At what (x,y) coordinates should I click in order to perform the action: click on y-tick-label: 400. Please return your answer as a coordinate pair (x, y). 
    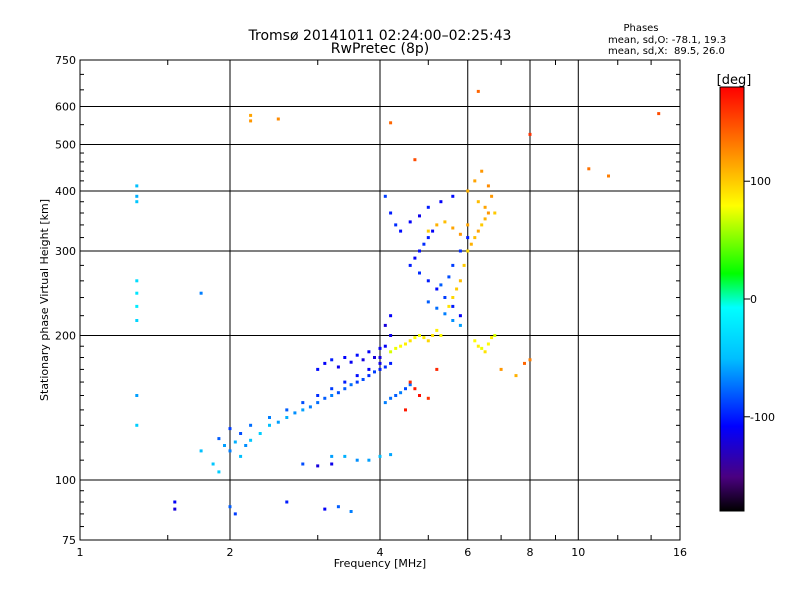
    Looking at the image, I should click on (65, 191).